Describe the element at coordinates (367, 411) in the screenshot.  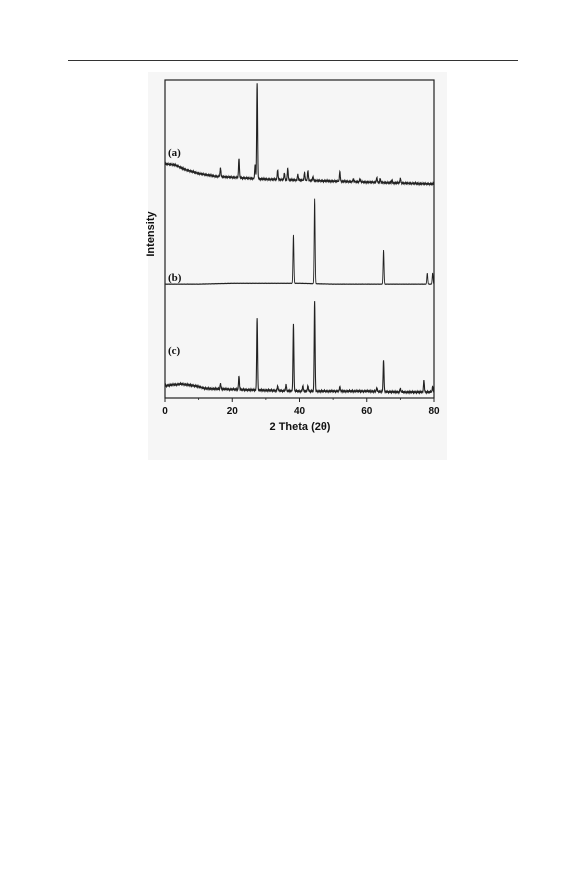
I see `x-tick-label-60: 60` at that location.